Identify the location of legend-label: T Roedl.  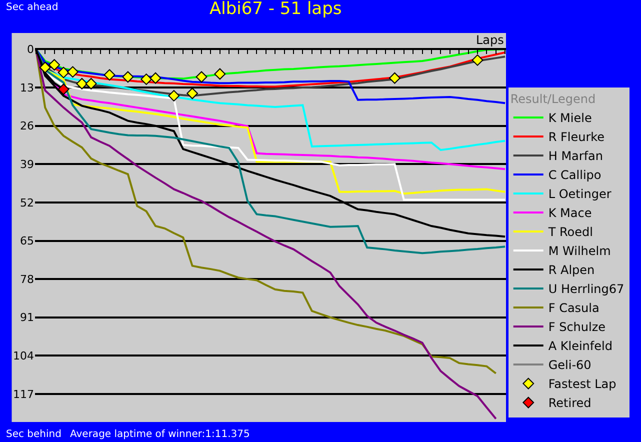
(570, 232).